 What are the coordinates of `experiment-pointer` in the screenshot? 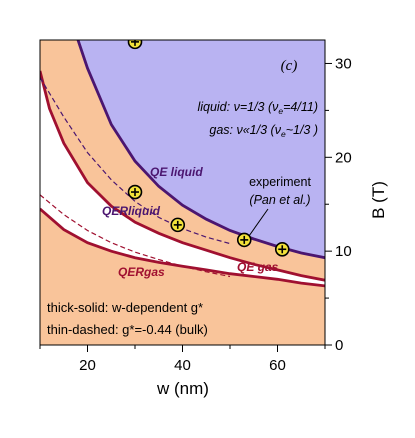 It's located at (258, 222).